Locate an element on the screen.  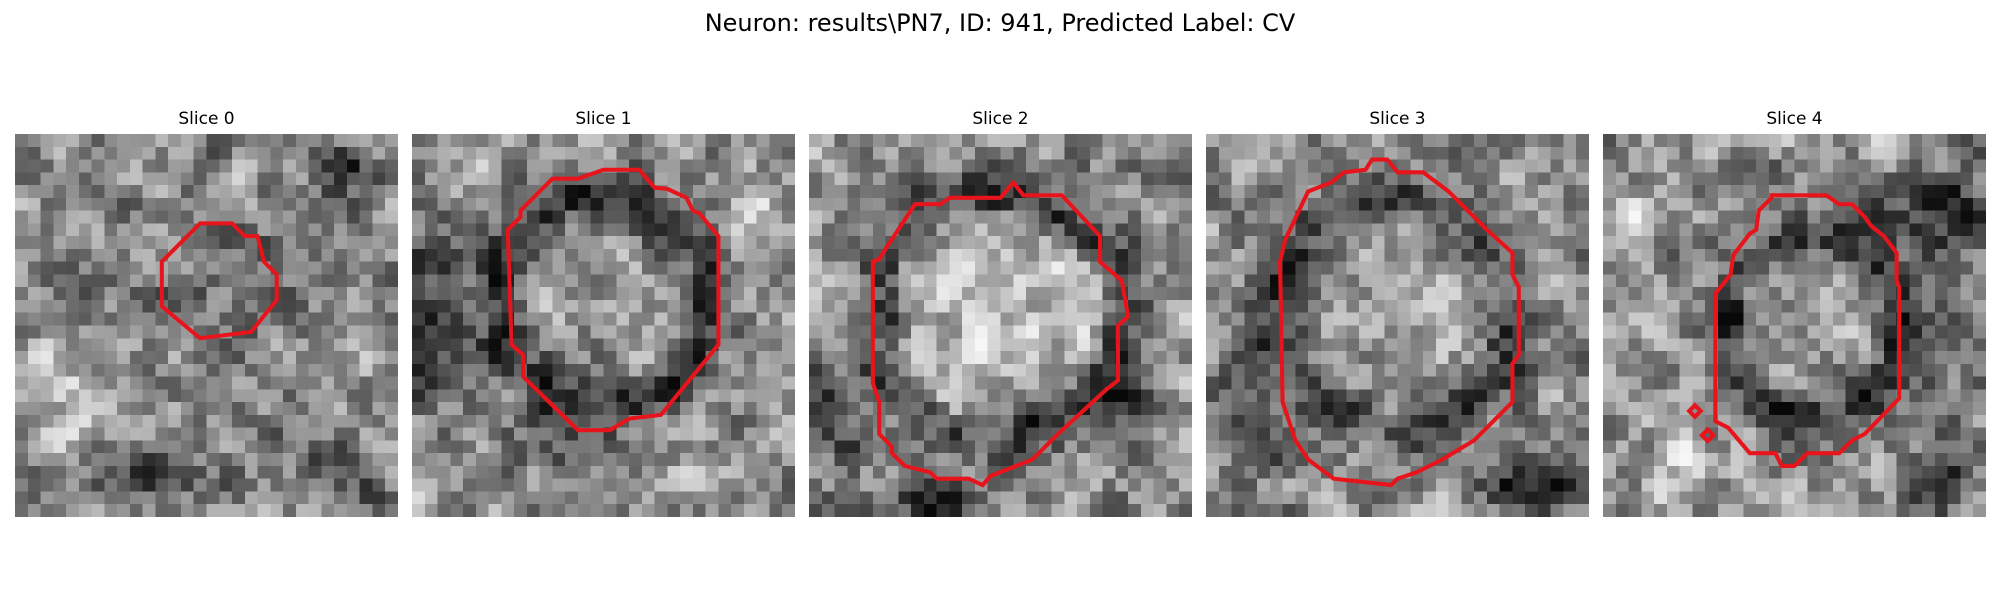
slice-title: Slice 4 is located at coordinates (1794, 119).